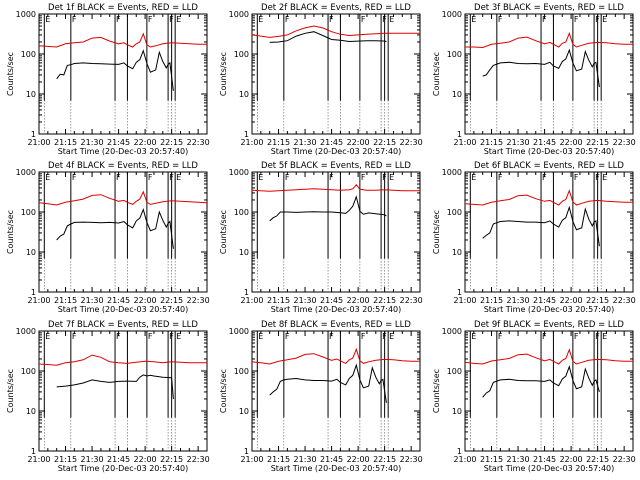 The image size is (640, 480). I want to click on panel-title: Det 5f BLACK = Events, RED = LLD, so click(336, 166).